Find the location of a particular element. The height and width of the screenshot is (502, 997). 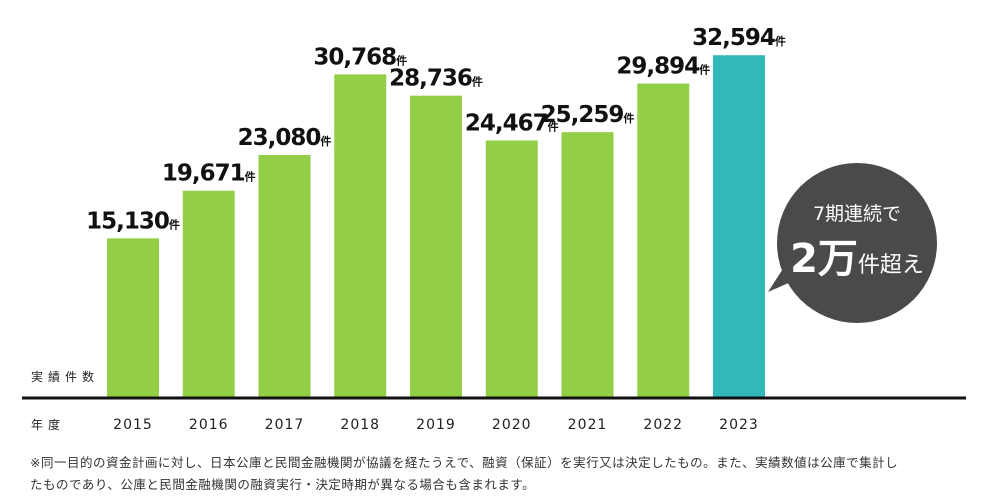

callout-small-text: 件超え is located at coordinates (891, 265).